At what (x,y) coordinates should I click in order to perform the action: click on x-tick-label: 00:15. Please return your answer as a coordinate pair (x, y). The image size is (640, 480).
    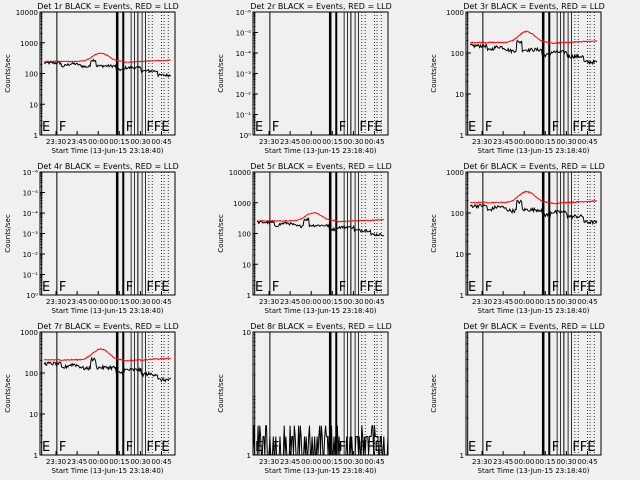
    Looking at the image, I should click on (332, 142).